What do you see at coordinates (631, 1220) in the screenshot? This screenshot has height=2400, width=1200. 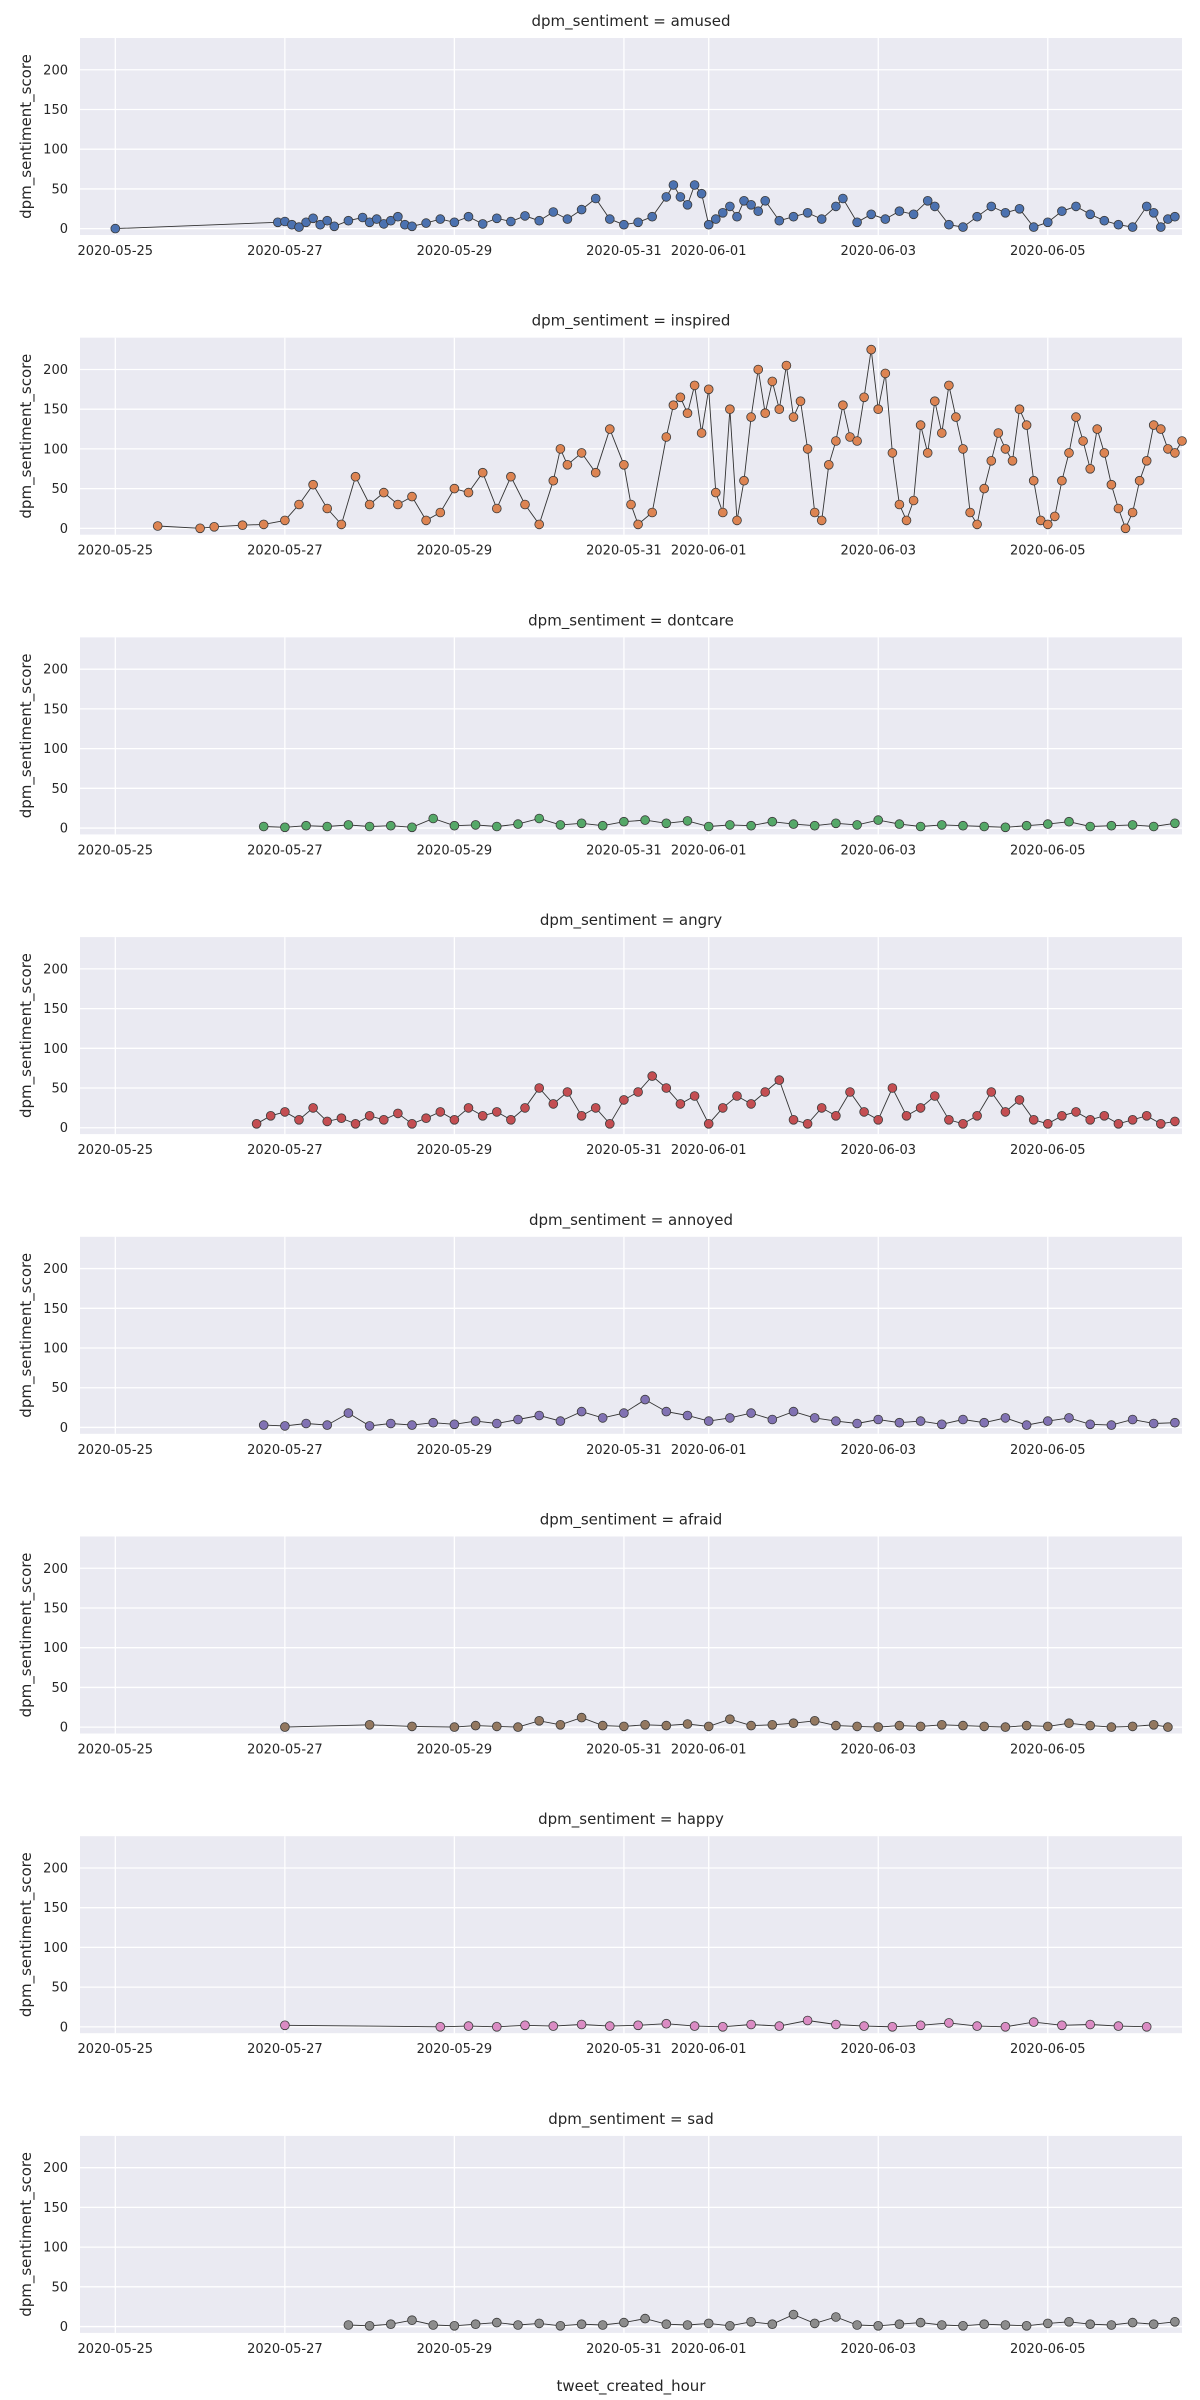 I see `panel-title: dpm_sentiment = annoyed` at bounding box center [631, 1220].